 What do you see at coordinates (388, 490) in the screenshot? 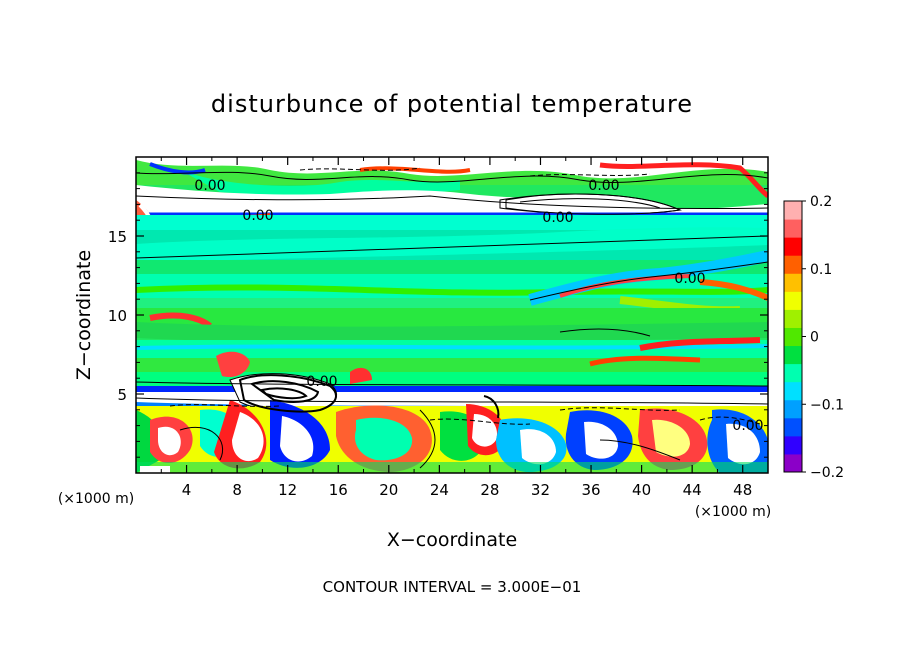
I see `x-tick-label: 20` at bounding box center [388, 490].